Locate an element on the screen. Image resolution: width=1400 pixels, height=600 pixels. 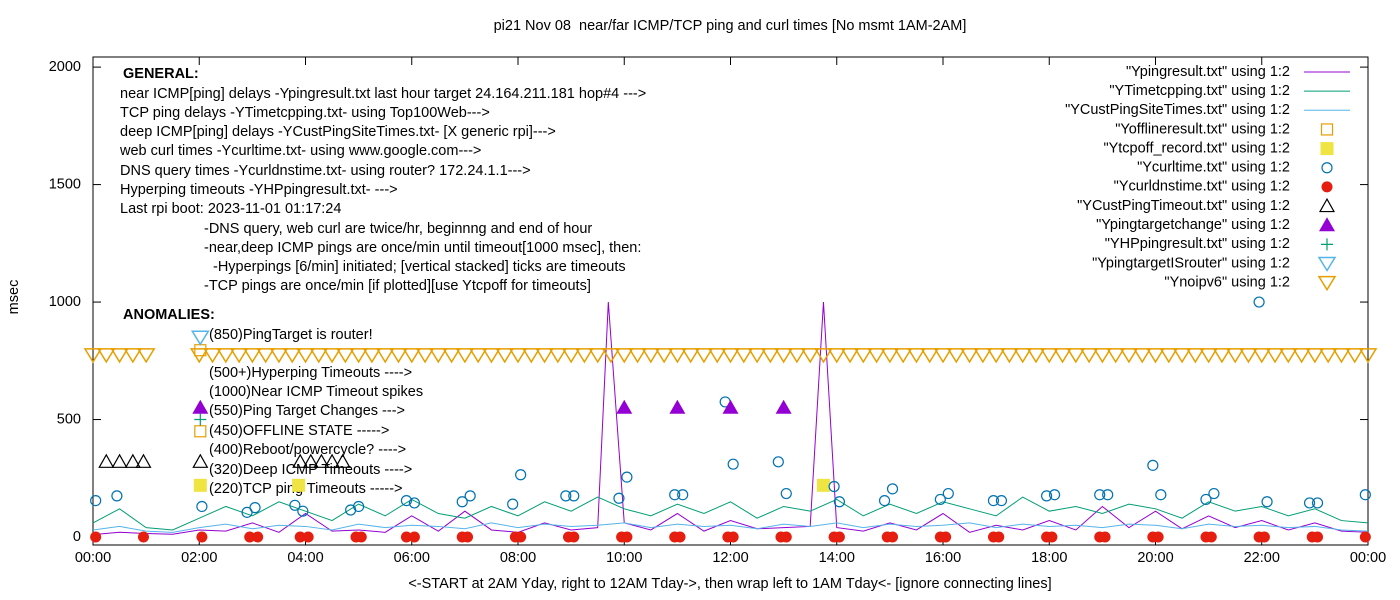
x-tick-label: 18:00 is located at coordinates (1049, 558).